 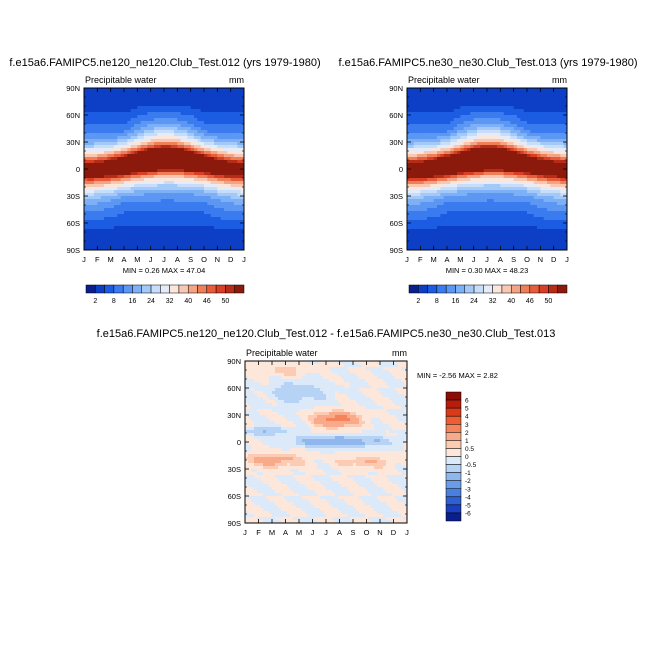 I want to click on panel-2-units: mm, so click(x=559, y=80).